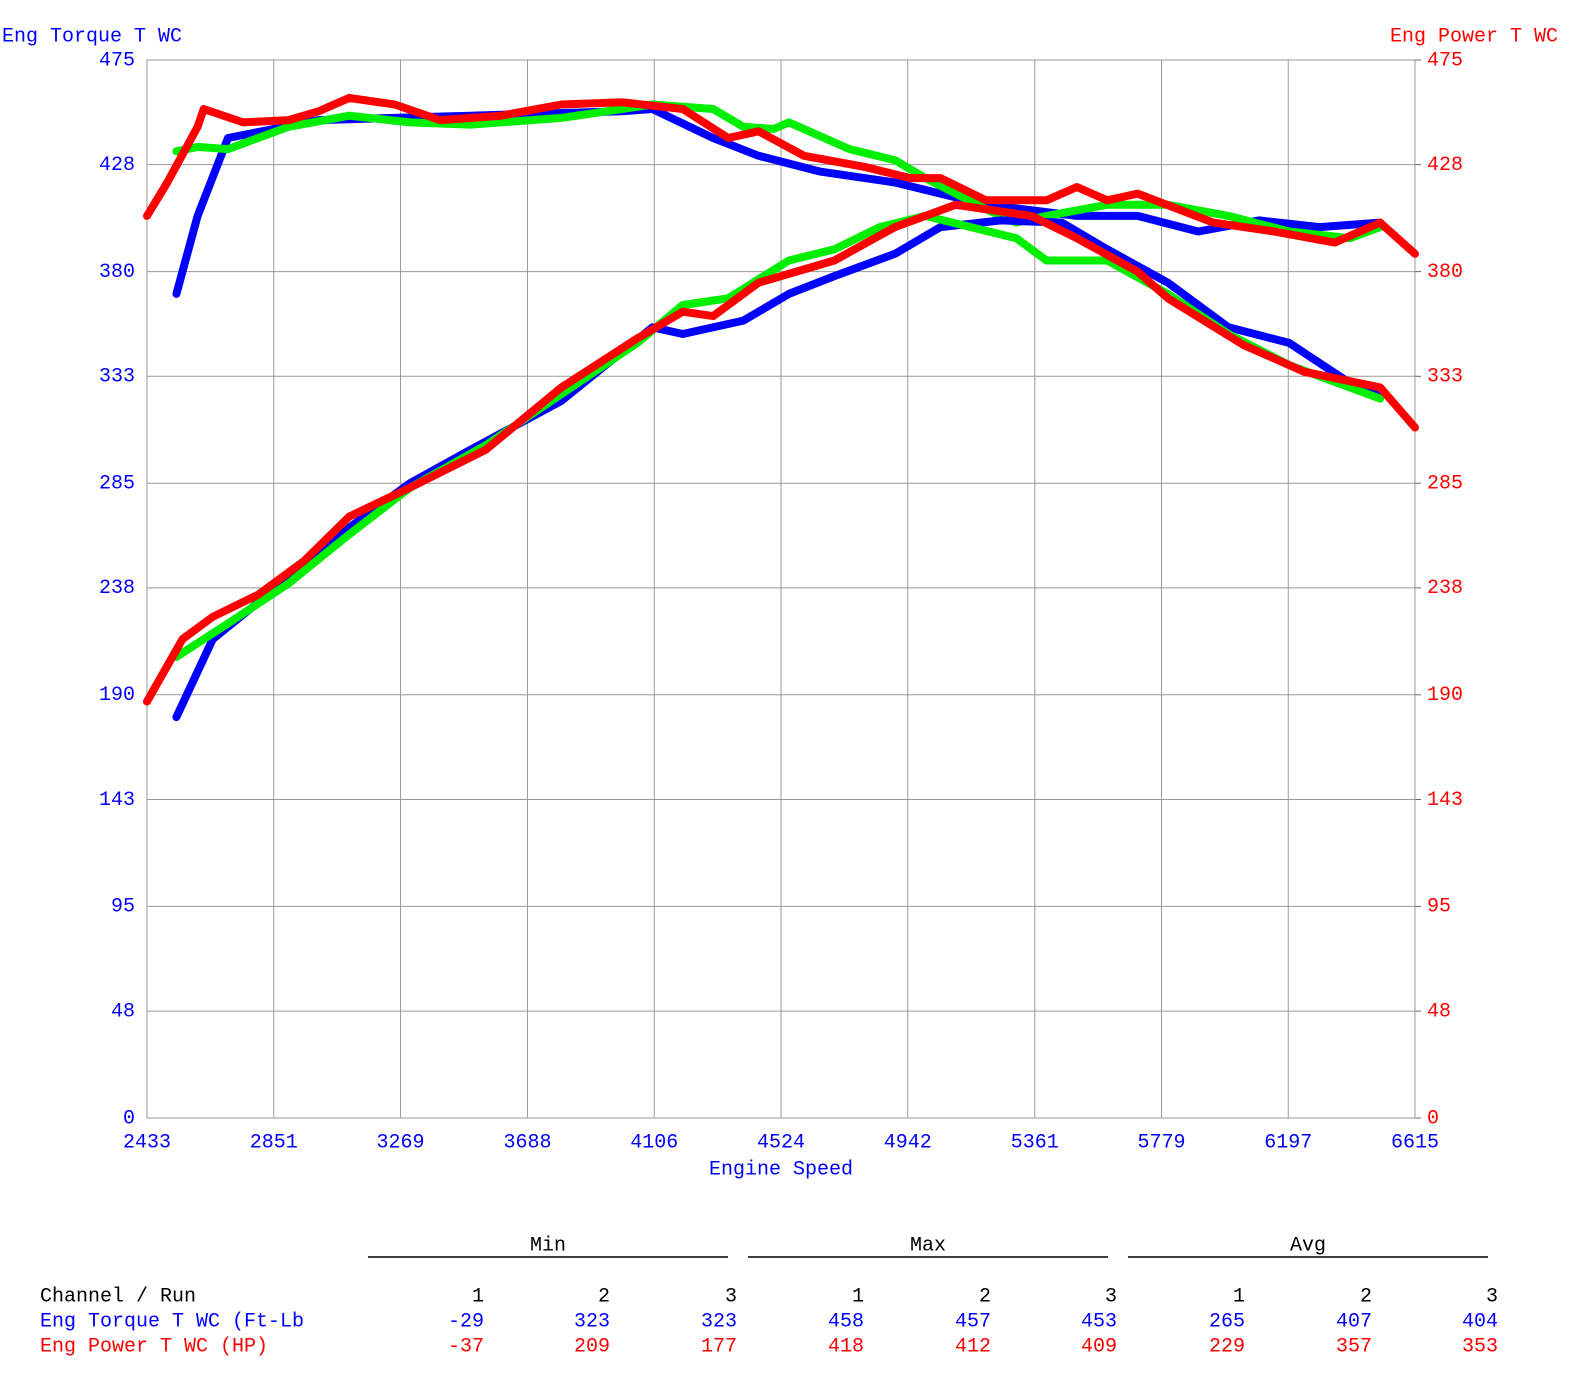  Describe the element at coordinates (1445, 695) in the screenshot. I see `y2-tick-label: 190` at that location.